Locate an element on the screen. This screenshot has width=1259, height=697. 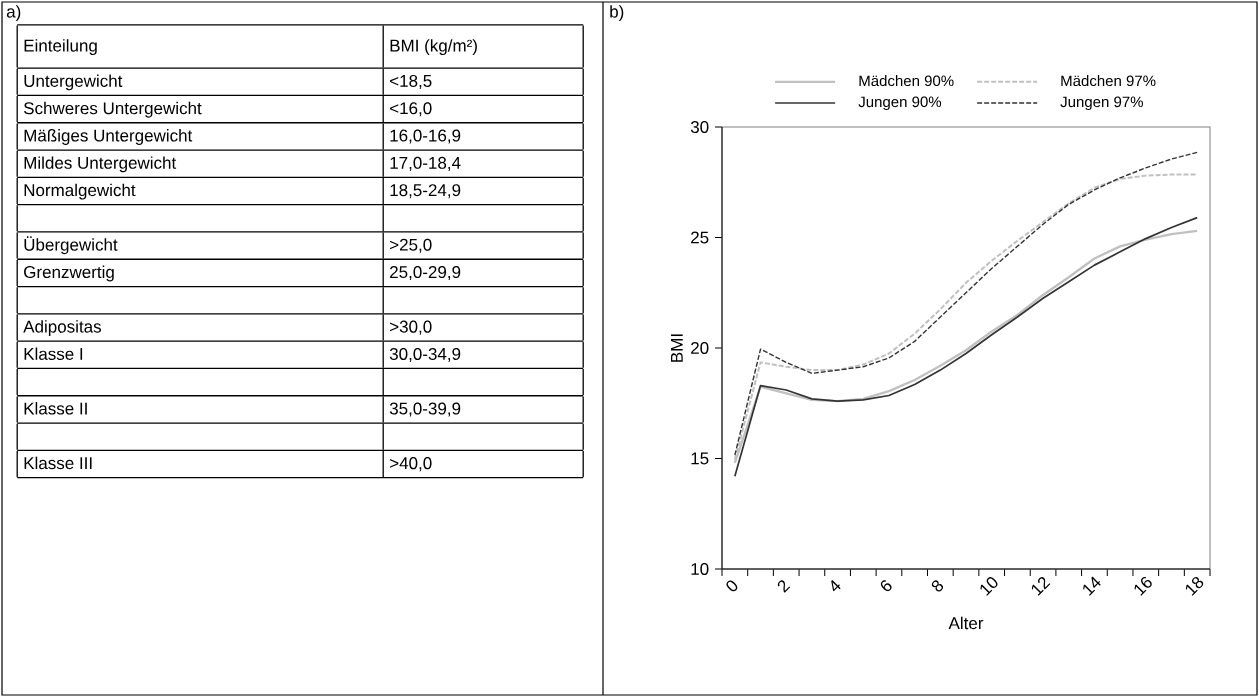
category-label: Grenzwertig is located at coordinates (69, 273).